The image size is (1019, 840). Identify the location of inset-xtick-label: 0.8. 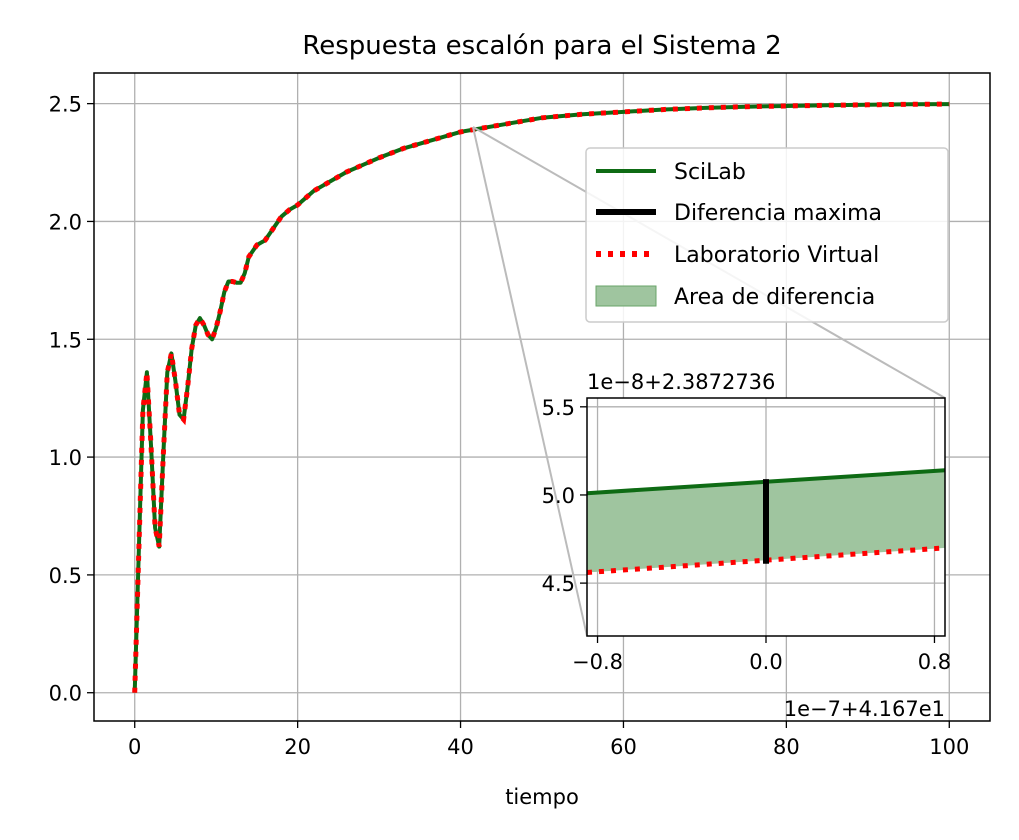
(934, 662).